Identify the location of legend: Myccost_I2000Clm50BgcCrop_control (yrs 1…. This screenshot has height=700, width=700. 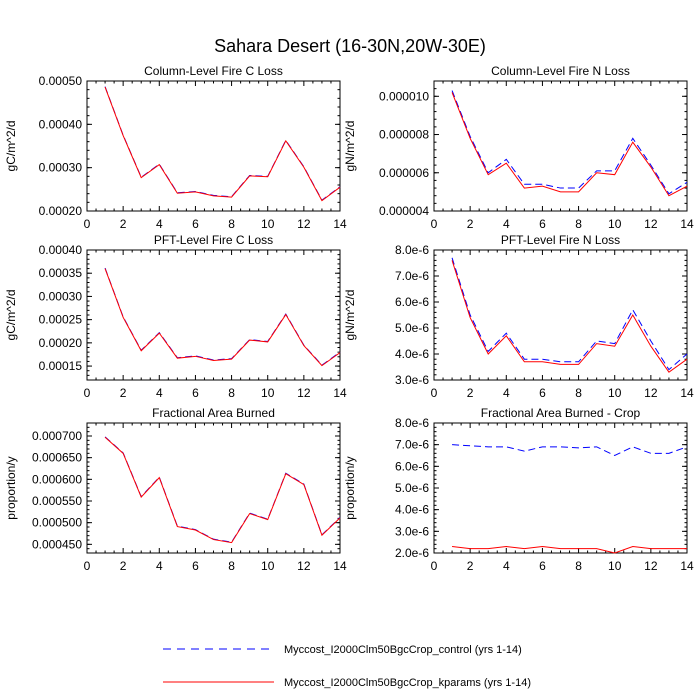
(347, 666).